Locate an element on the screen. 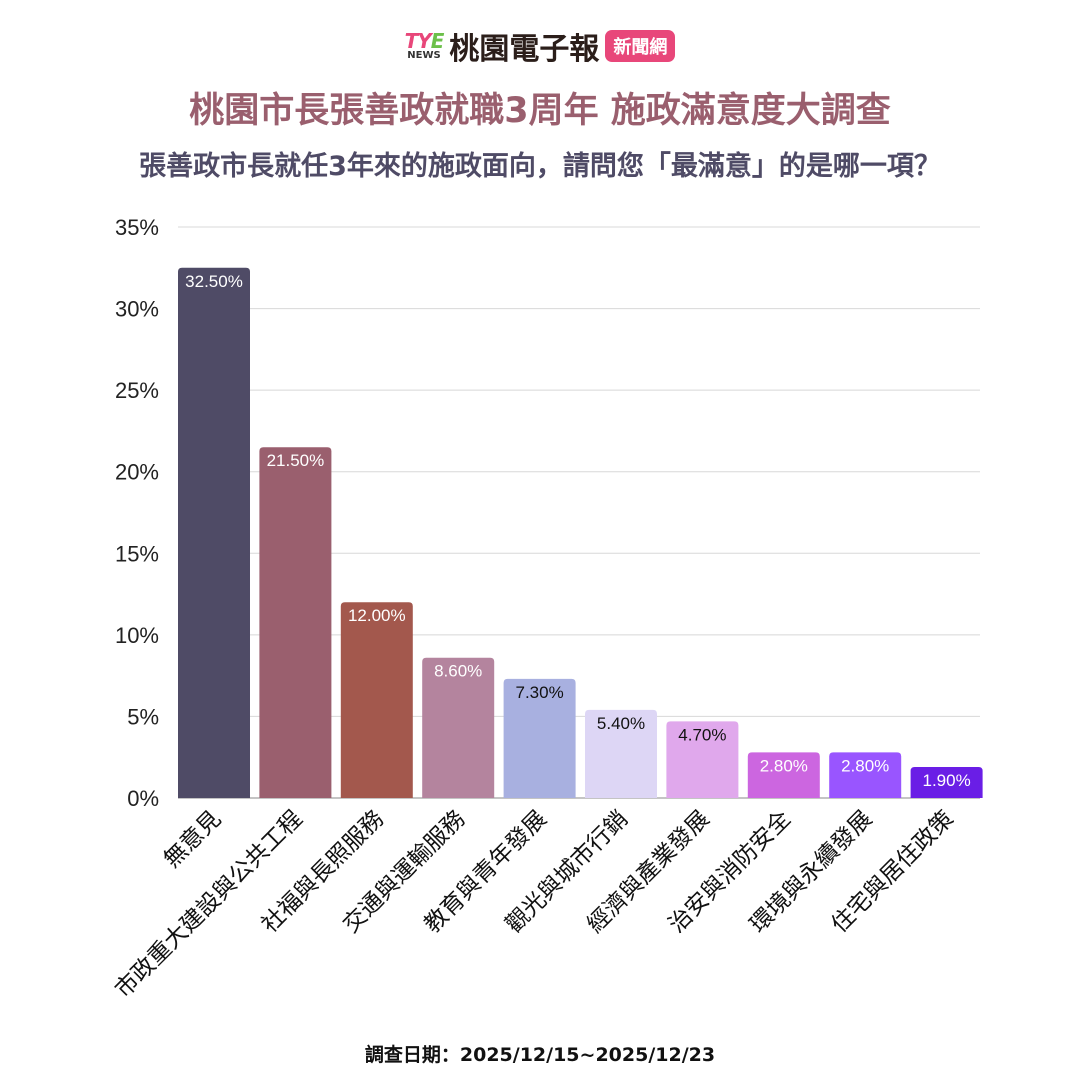 The height and width of the screenshot is (1080, 1080). data-label: 5.40% is located at coordinates (621, 723).